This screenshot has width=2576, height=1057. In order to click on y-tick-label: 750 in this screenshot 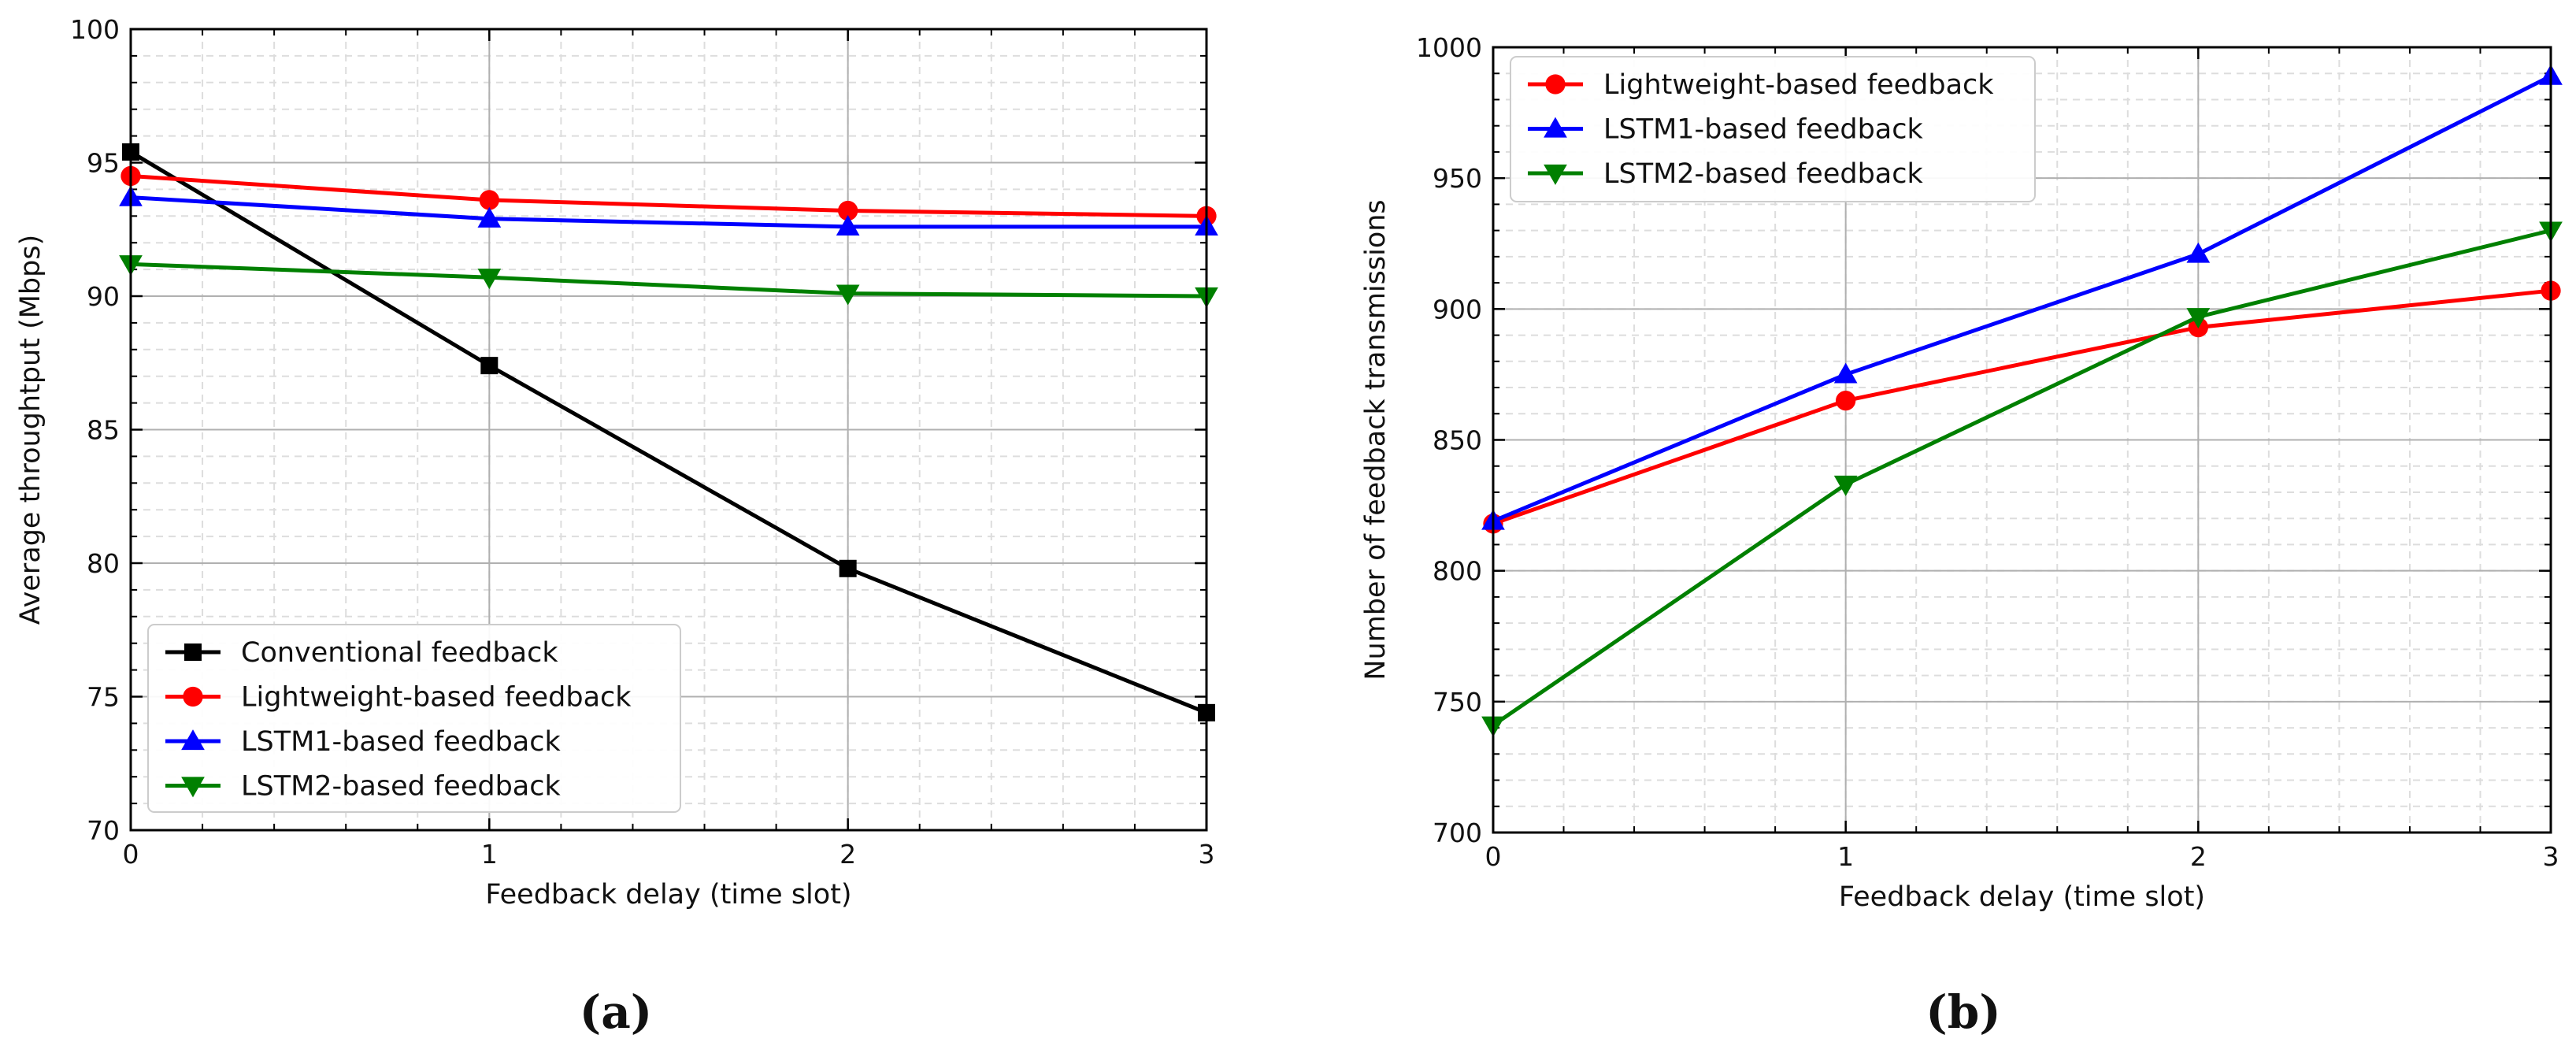, I will do `click(1457, 703)`.